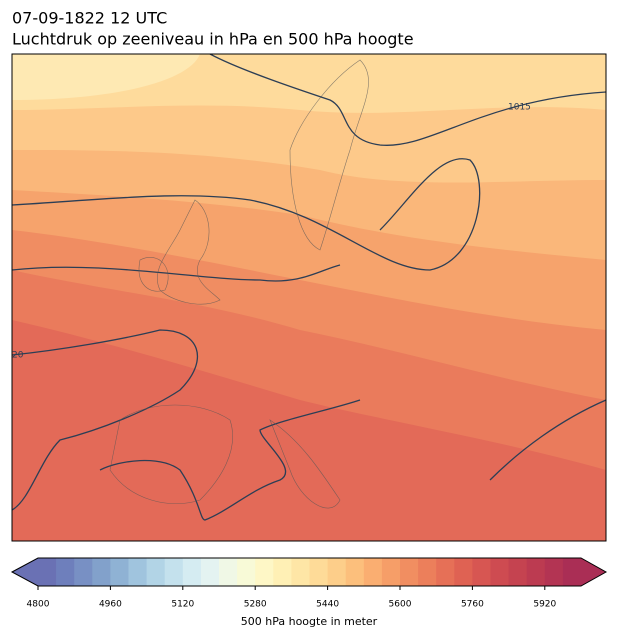  I want to click on colorbar-label: 500 hPa hoogte in meter, so click(309, 621).